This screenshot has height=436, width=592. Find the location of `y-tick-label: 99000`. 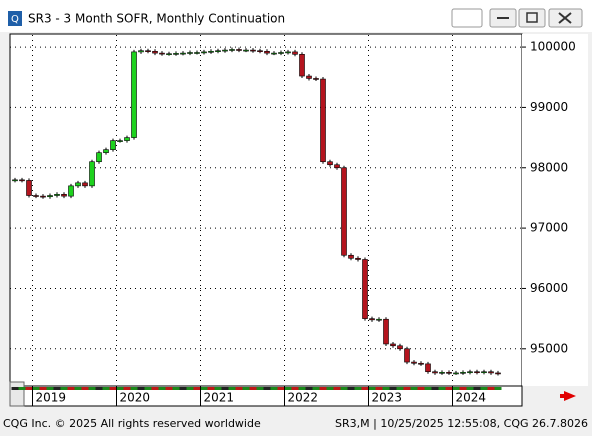

y-tick-label: 99000 is located at coordinates (549, 107).